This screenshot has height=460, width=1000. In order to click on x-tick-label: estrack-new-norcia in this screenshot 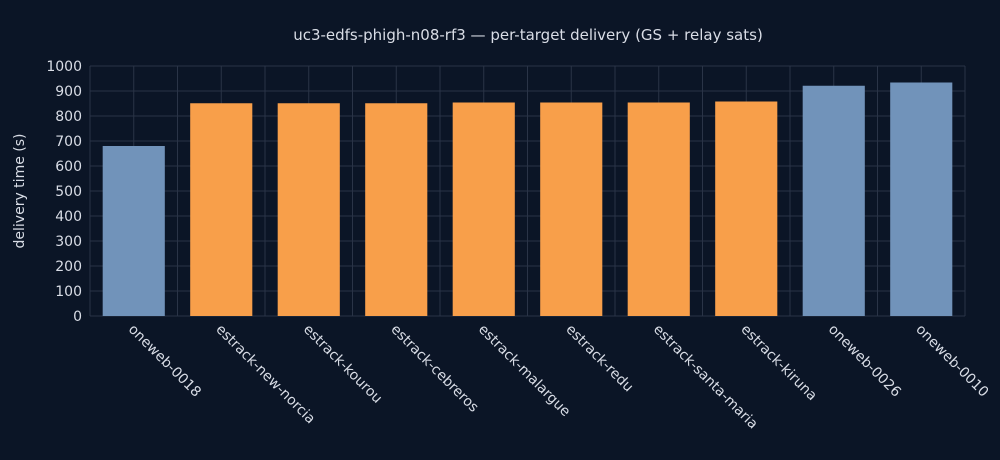, I will do `click(265, 375)`.